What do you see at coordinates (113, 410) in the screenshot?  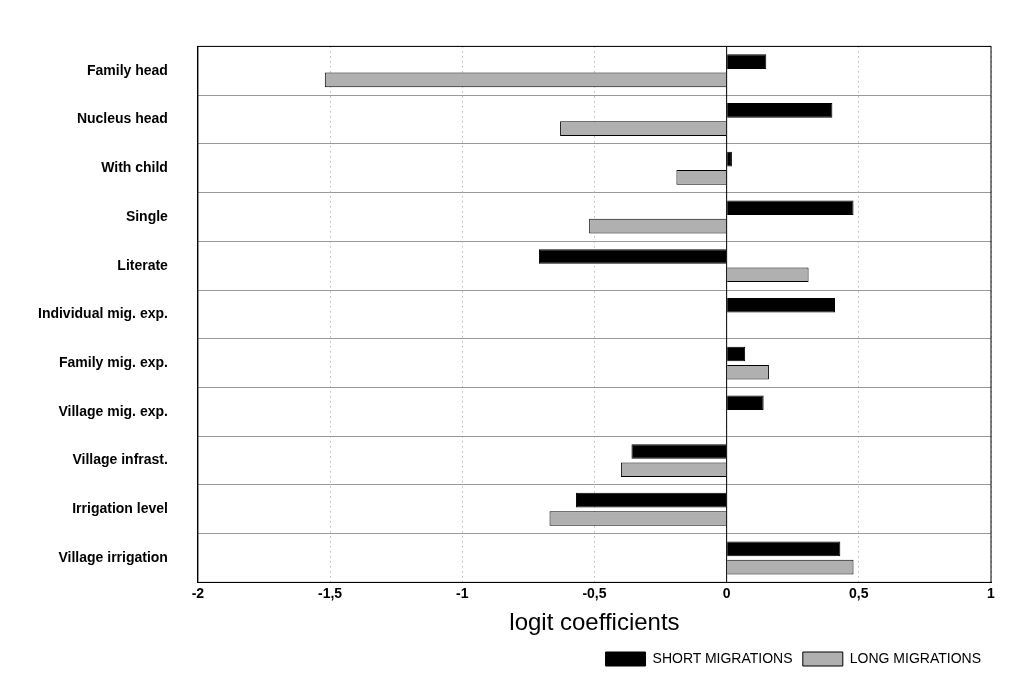 I see `y-tick-label: Village mig. exp.` at bounding box center [113, 410].